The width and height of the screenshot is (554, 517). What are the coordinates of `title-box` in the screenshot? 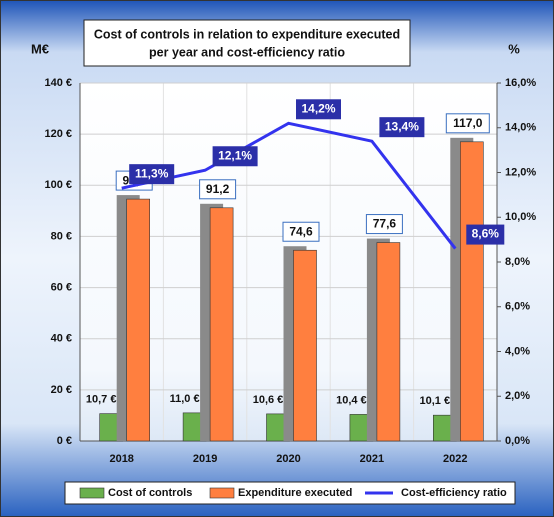 It's located at (247, 43).